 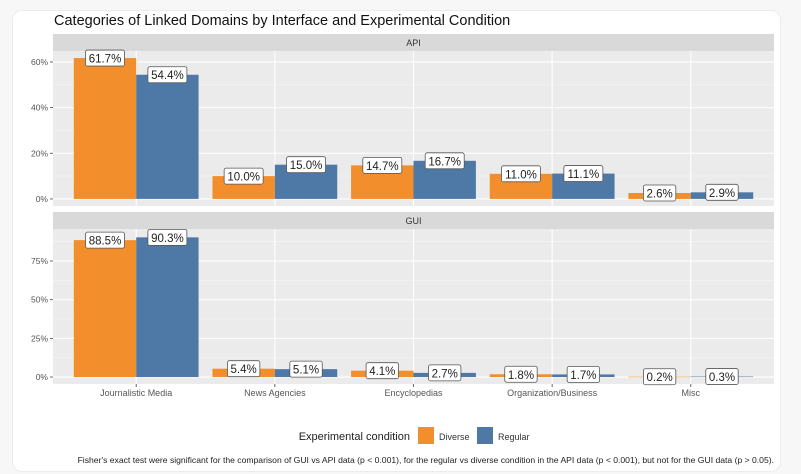 I want to click on data-label: 2.6%, so click(x=660, y=194).